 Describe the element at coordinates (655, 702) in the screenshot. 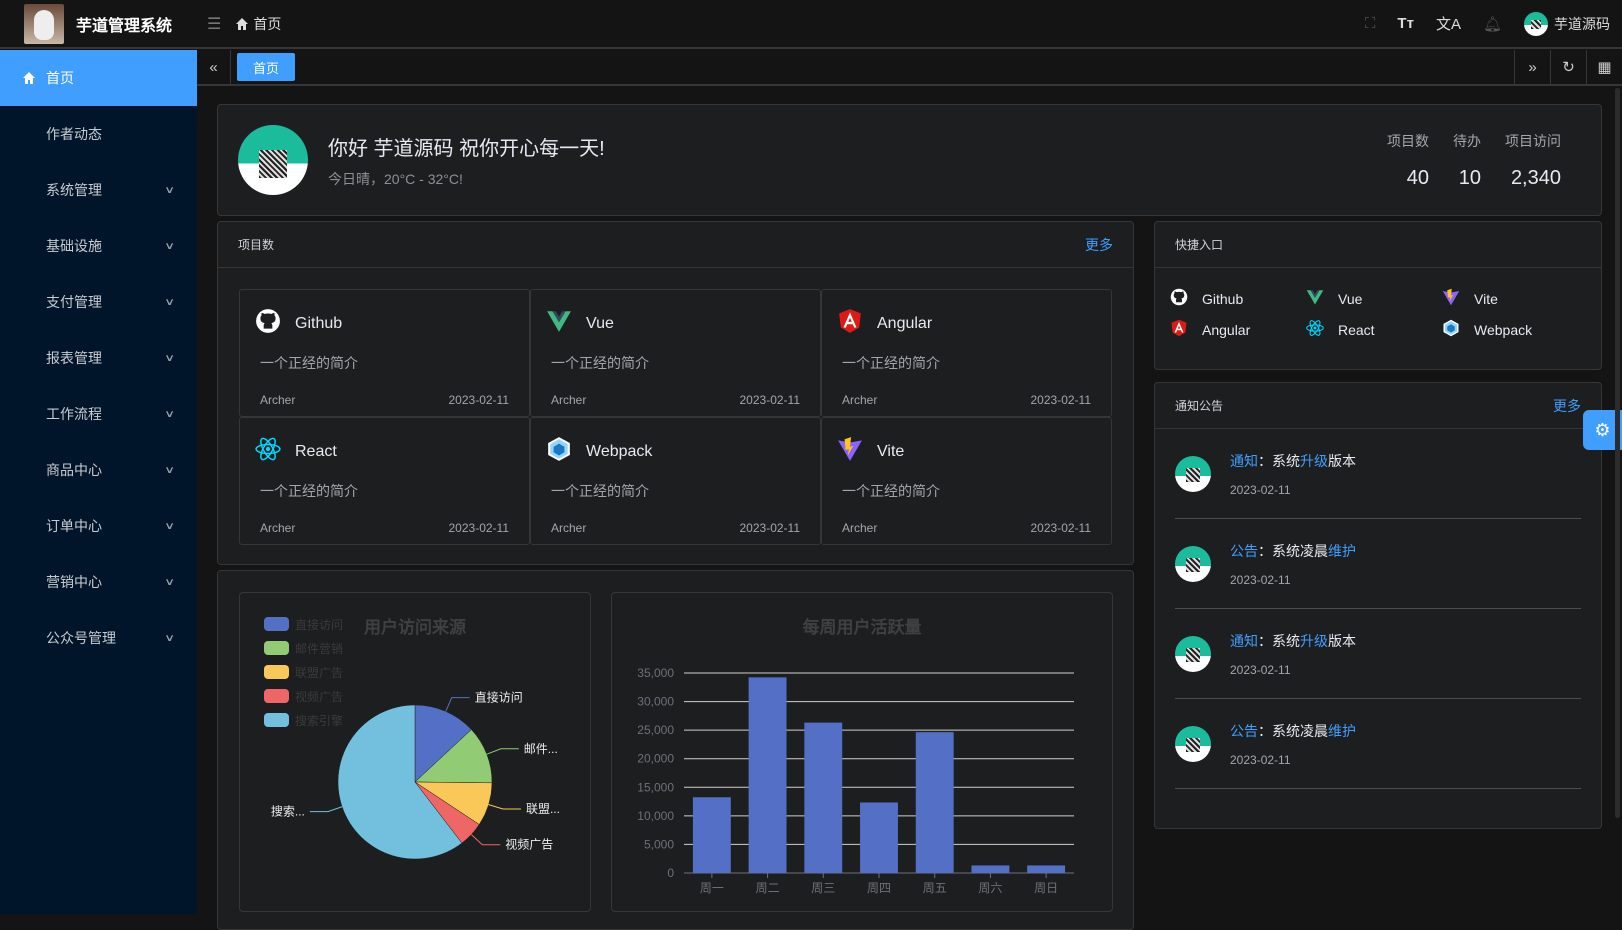

I see `y-tick-label: 30,000` at that location.